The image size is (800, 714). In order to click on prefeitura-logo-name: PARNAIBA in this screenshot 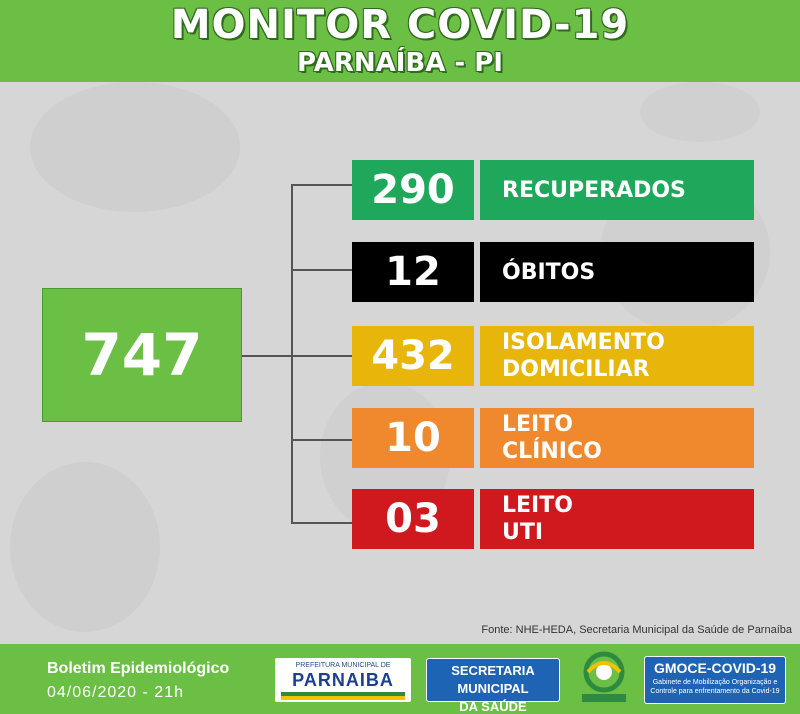, I will do `click(343, 680)`.